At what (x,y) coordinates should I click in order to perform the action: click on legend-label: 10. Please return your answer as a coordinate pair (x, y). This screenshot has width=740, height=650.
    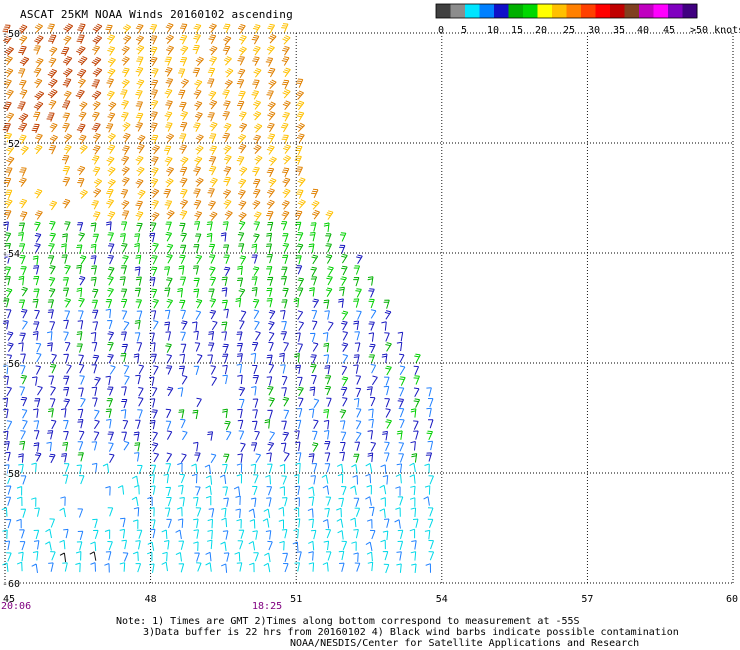
    Looking at the image, I should click on (493, 30).